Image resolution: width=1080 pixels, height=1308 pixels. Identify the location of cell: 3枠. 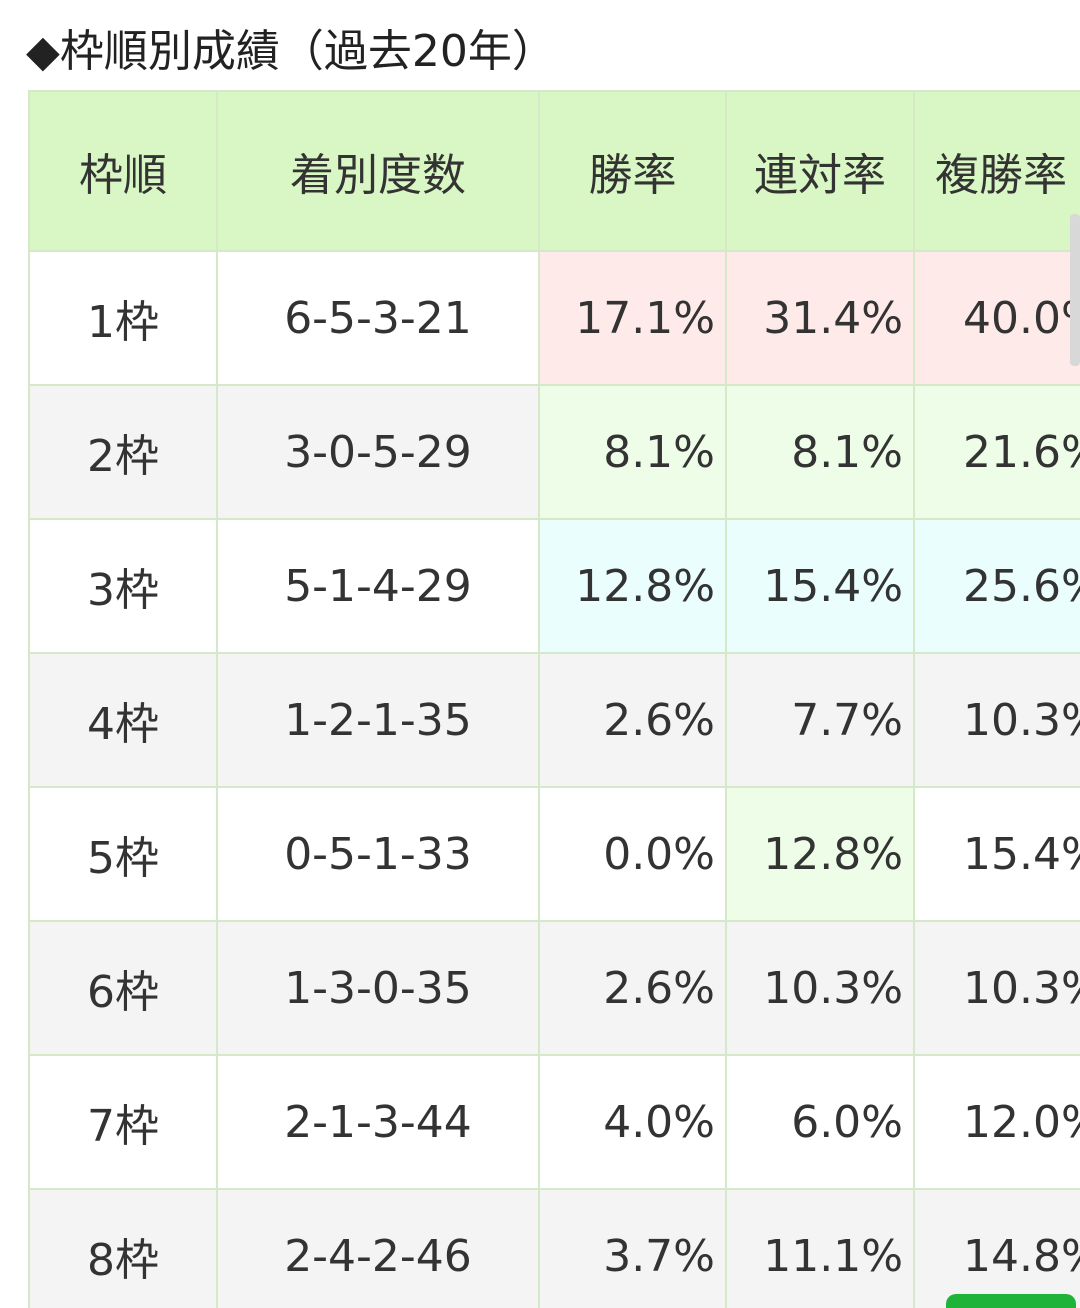
(123, 586).